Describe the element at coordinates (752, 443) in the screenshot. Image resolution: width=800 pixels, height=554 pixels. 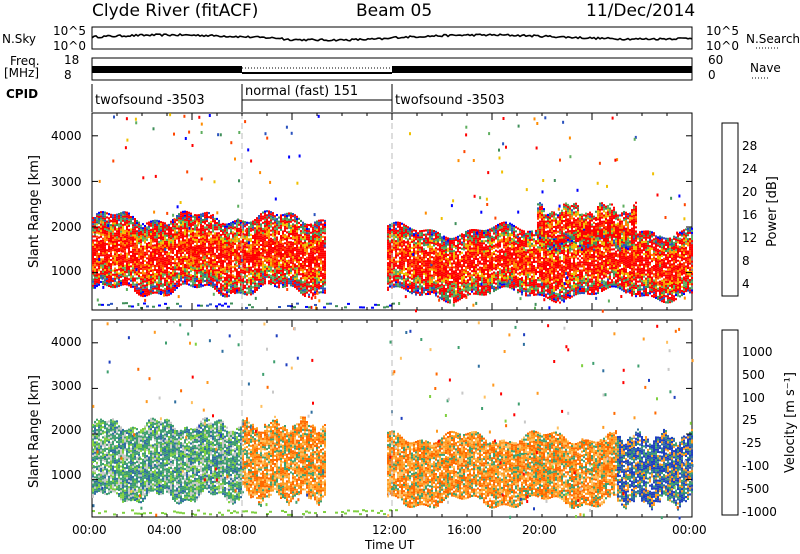
I see `velocity-cbar-tick-m25: -25` at that location.